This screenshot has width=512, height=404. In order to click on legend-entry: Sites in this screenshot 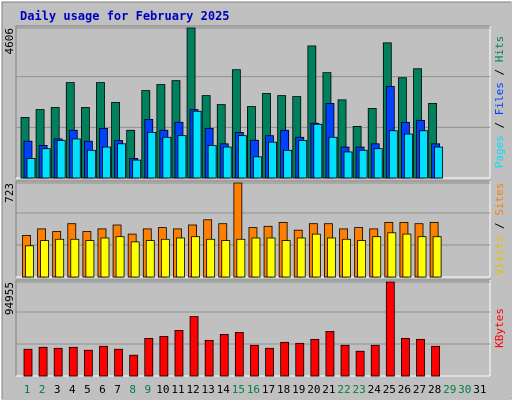, I will do `click(499, 199)`.